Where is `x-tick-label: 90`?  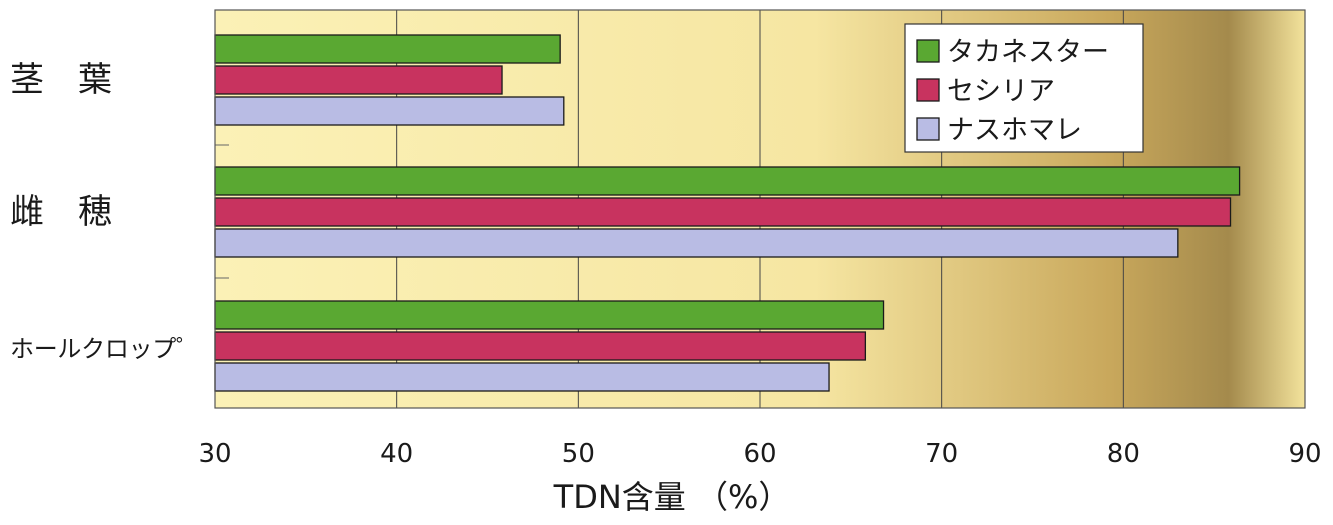 x-tick-label: 90 is located at coordinates (1304, 454).